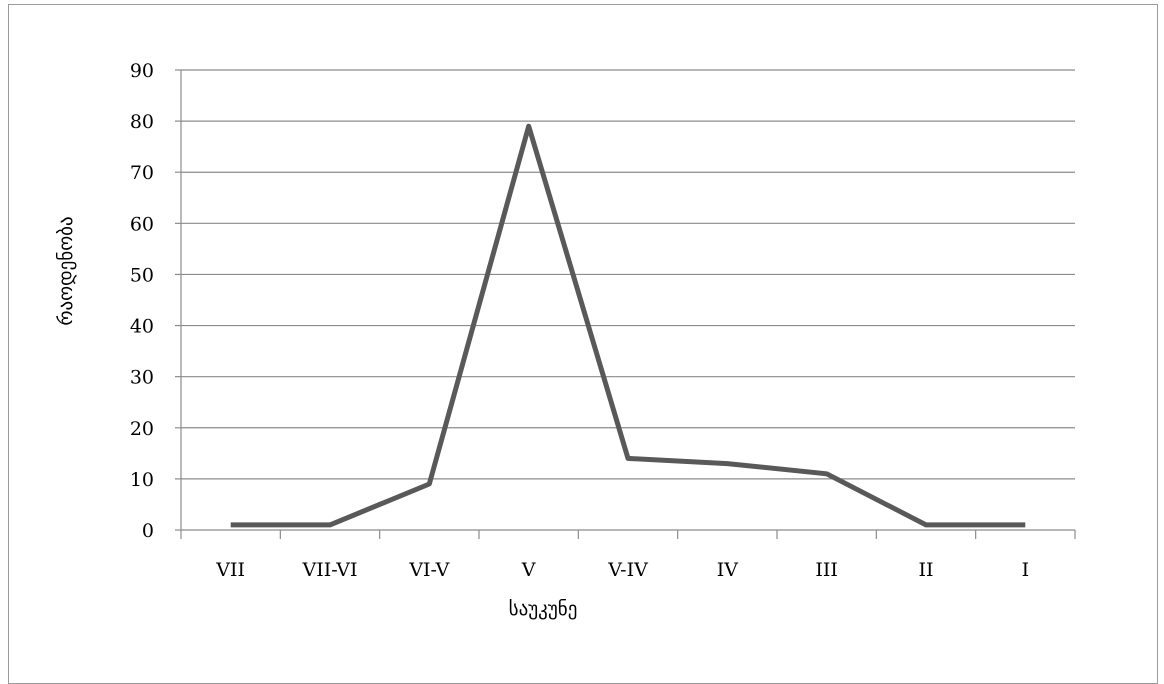 The width and height of the screenshot is (1164, 684). Describe the element at coordinates (1026, 570) in the screenshot. I see `x-tick-label: I` at that location.